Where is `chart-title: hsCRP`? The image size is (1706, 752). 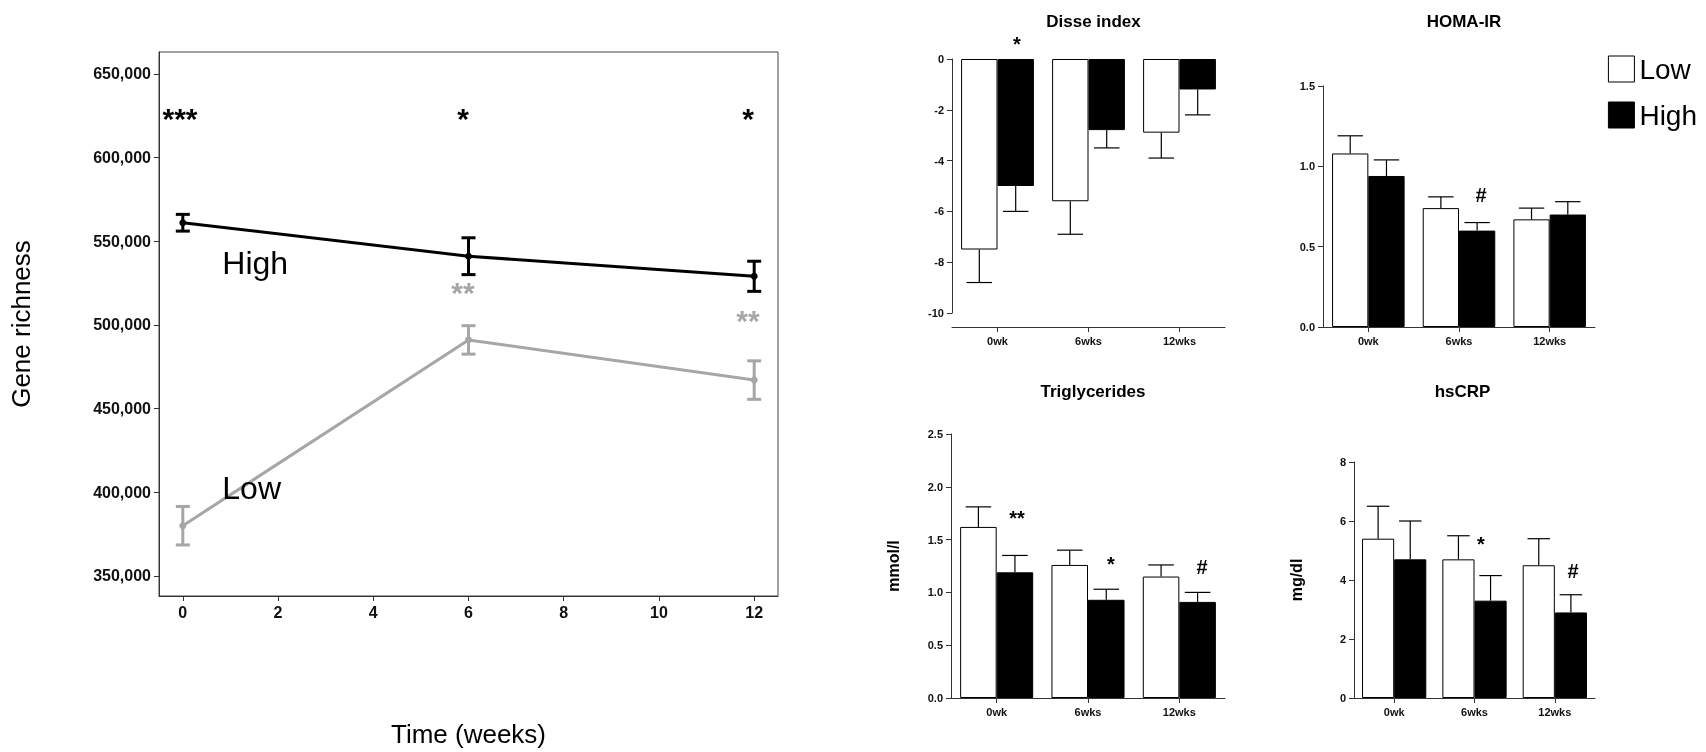
chart-title: hsCRP is located at coordinates (1462, 391).